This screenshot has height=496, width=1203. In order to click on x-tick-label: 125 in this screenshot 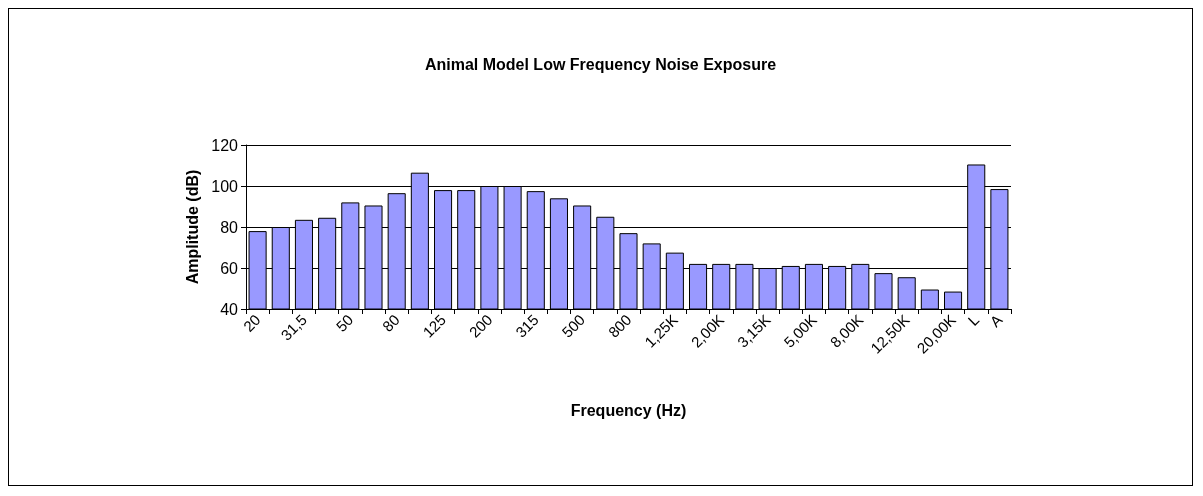, I will do `click(434, 325)`.